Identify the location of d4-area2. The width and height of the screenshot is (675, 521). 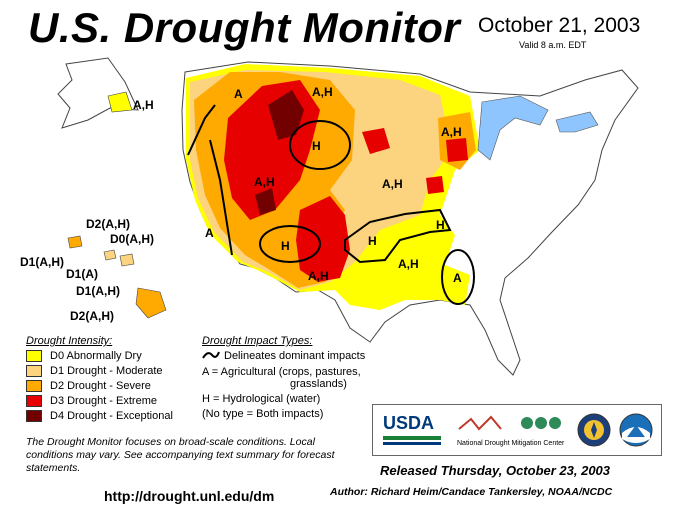
(265, 201).